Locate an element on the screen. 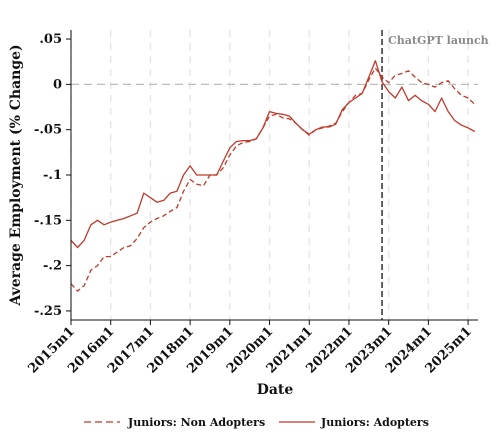  y-tick-label: -.1 is located at coordinates (52, 175).